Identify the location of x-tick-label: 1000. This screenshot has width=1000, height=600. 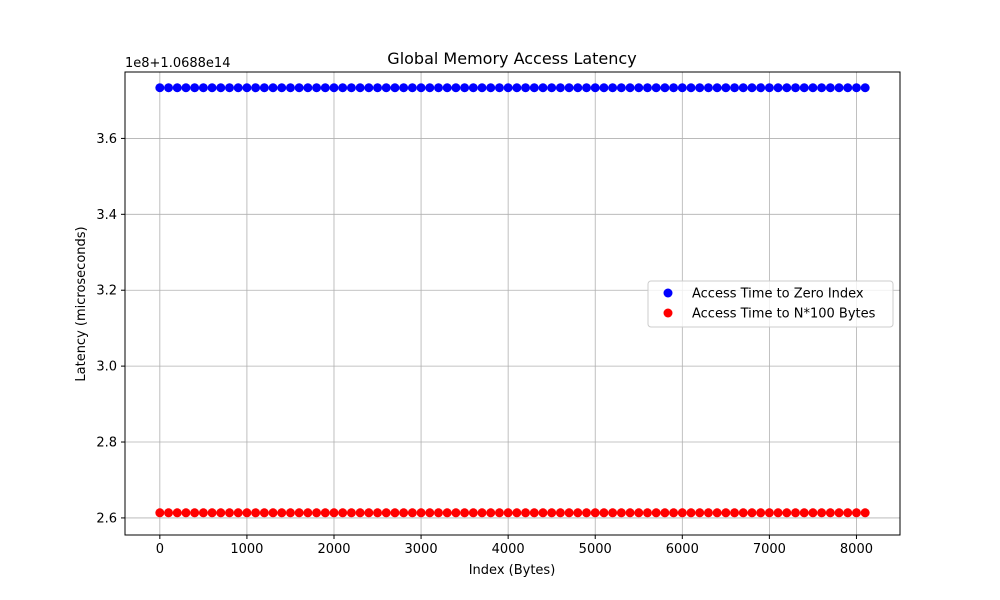
(246, 549).